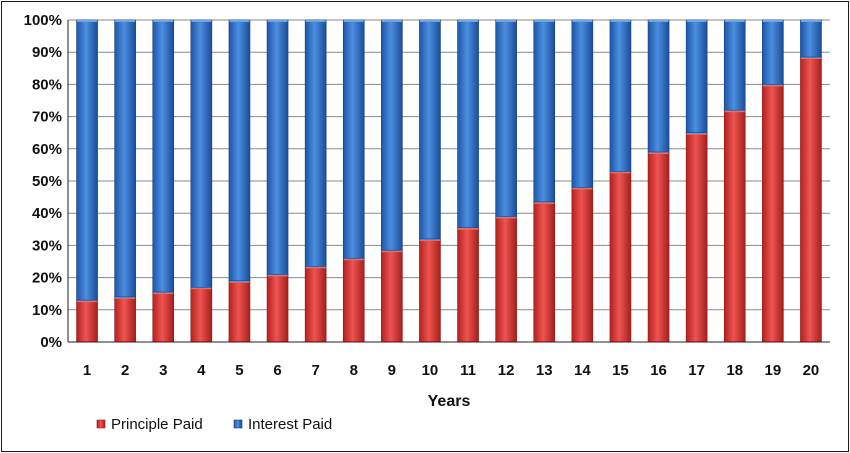 Image resolution: width=850 pixels, height=453 pixels. Describe the element at coordinates (47, 84) in the screenshot. I see `y-tick-label: 80%` at that location.